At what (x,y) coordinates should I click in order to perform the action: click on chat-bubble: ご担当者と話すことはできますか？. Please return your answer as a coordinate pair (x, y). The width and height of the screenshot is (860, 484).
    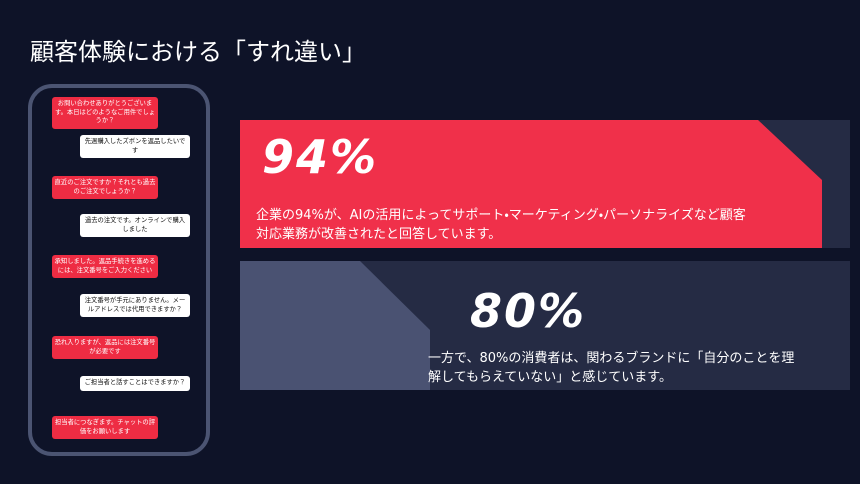
    Looking at the image, I should click on (135, 383).